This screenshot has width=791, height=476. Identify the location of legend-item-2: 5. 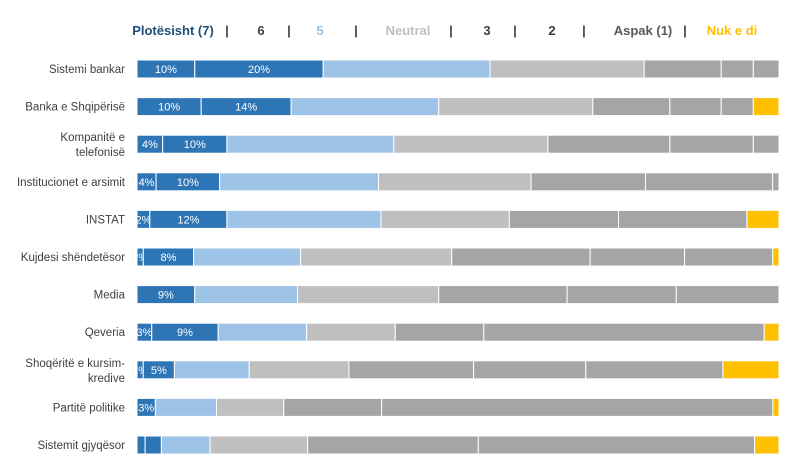
(319, 30).